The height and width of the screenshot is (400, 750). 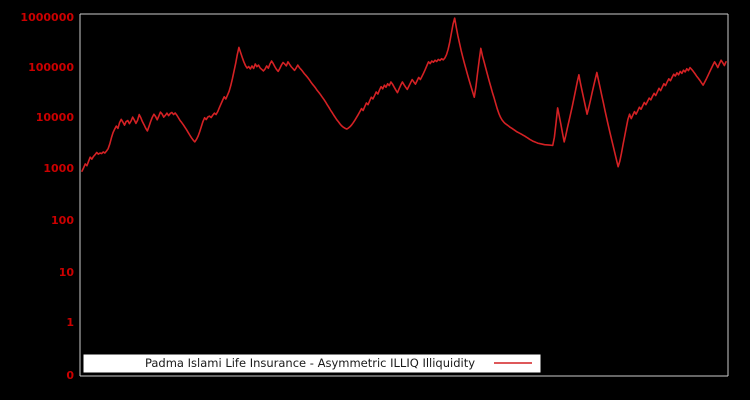 I want to click on y-tick-label-0: 0, so click(x=70, y=375).